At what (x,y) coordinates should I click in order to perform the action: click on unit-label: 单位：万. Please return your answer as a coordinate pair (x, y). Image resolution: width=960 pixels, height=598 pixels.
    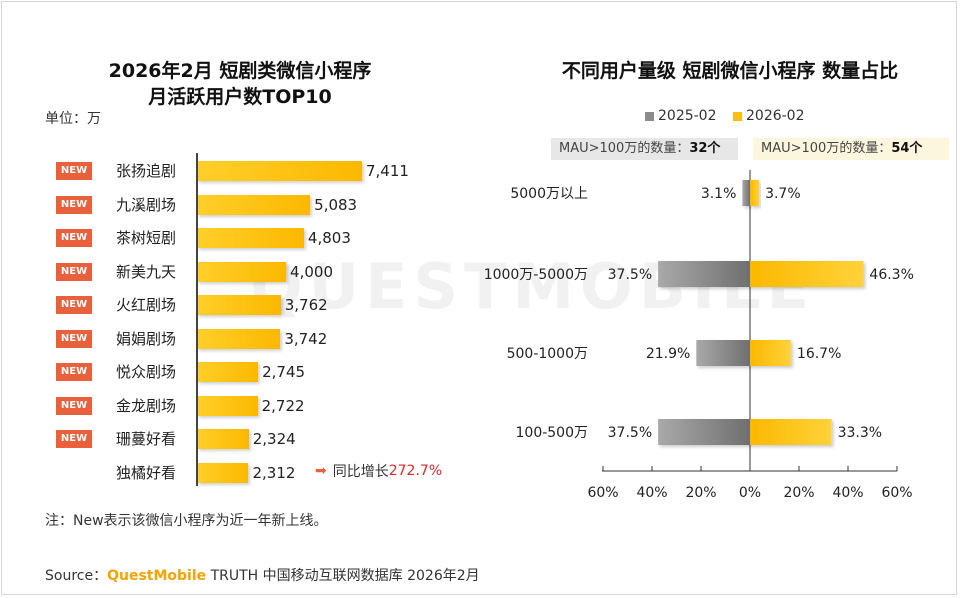
    Looking at the image, I should click on (73, 119).